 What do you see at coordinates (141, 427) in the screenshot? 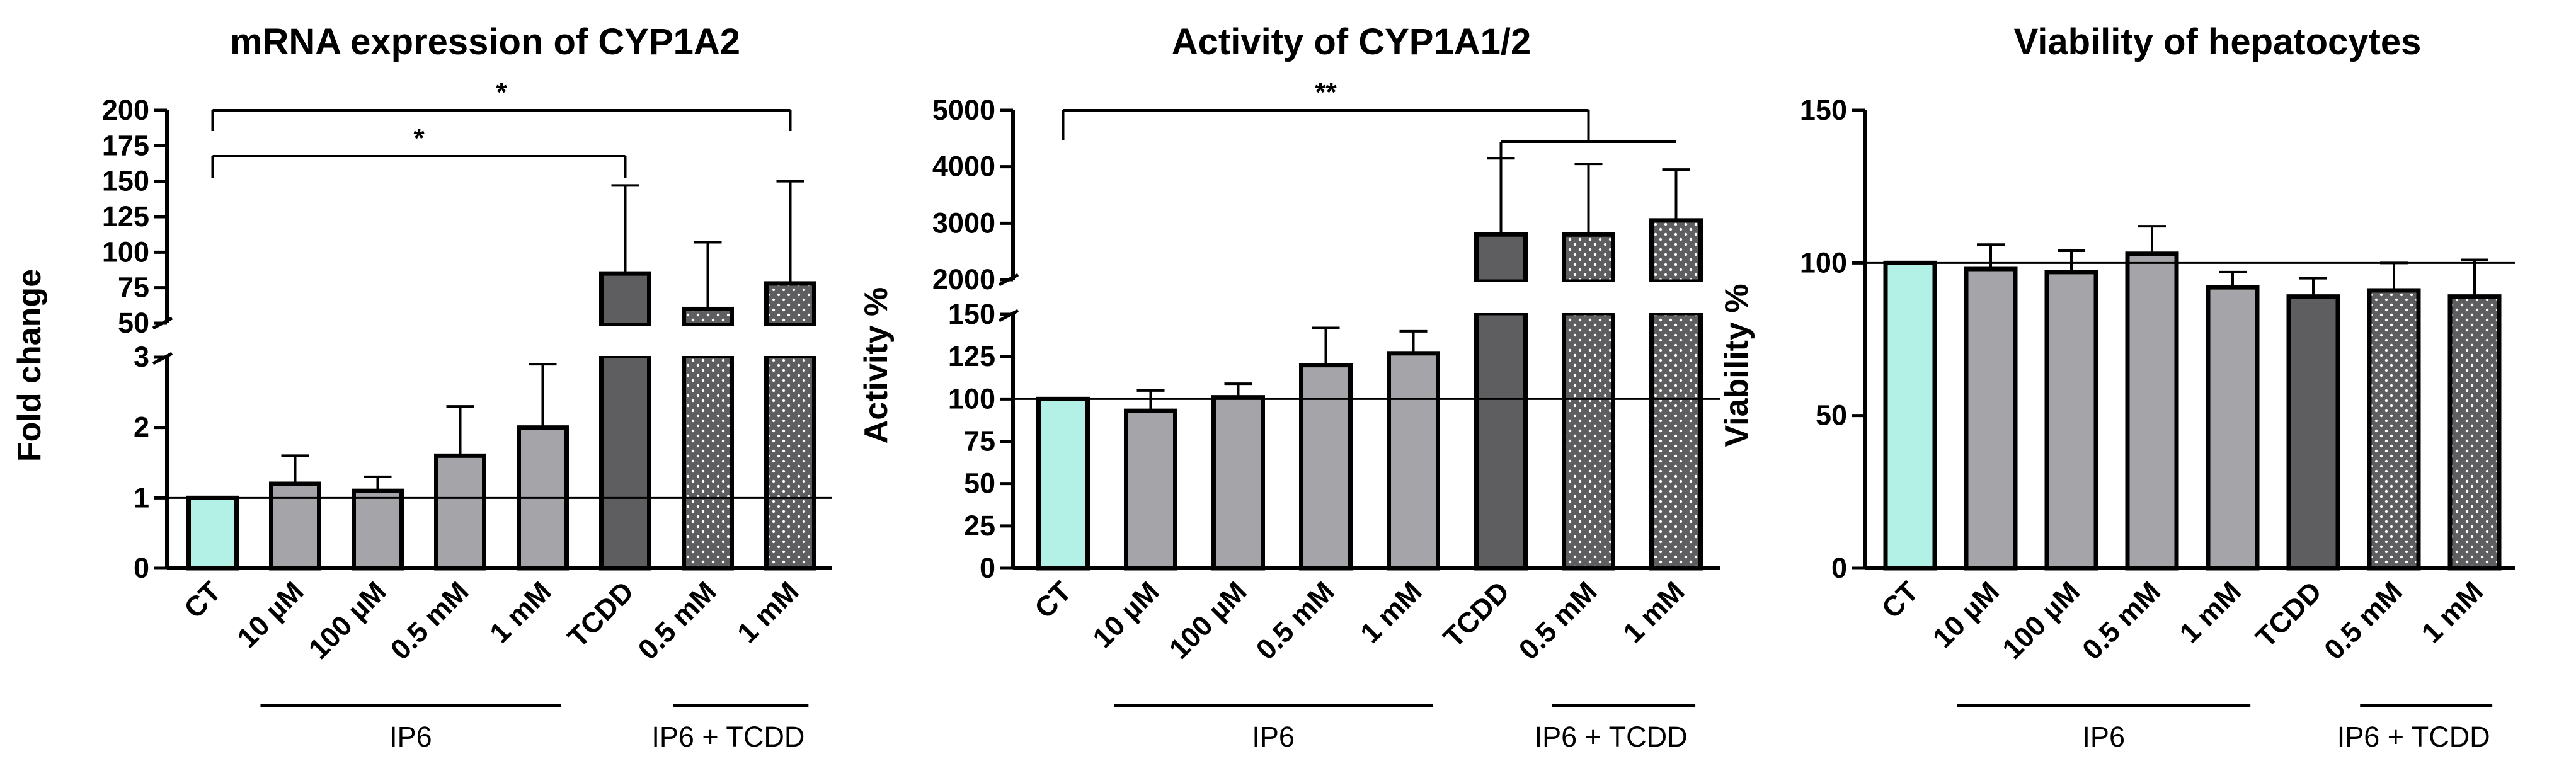
I see `y-tick-label: 2` at bounding box center [141, 427].